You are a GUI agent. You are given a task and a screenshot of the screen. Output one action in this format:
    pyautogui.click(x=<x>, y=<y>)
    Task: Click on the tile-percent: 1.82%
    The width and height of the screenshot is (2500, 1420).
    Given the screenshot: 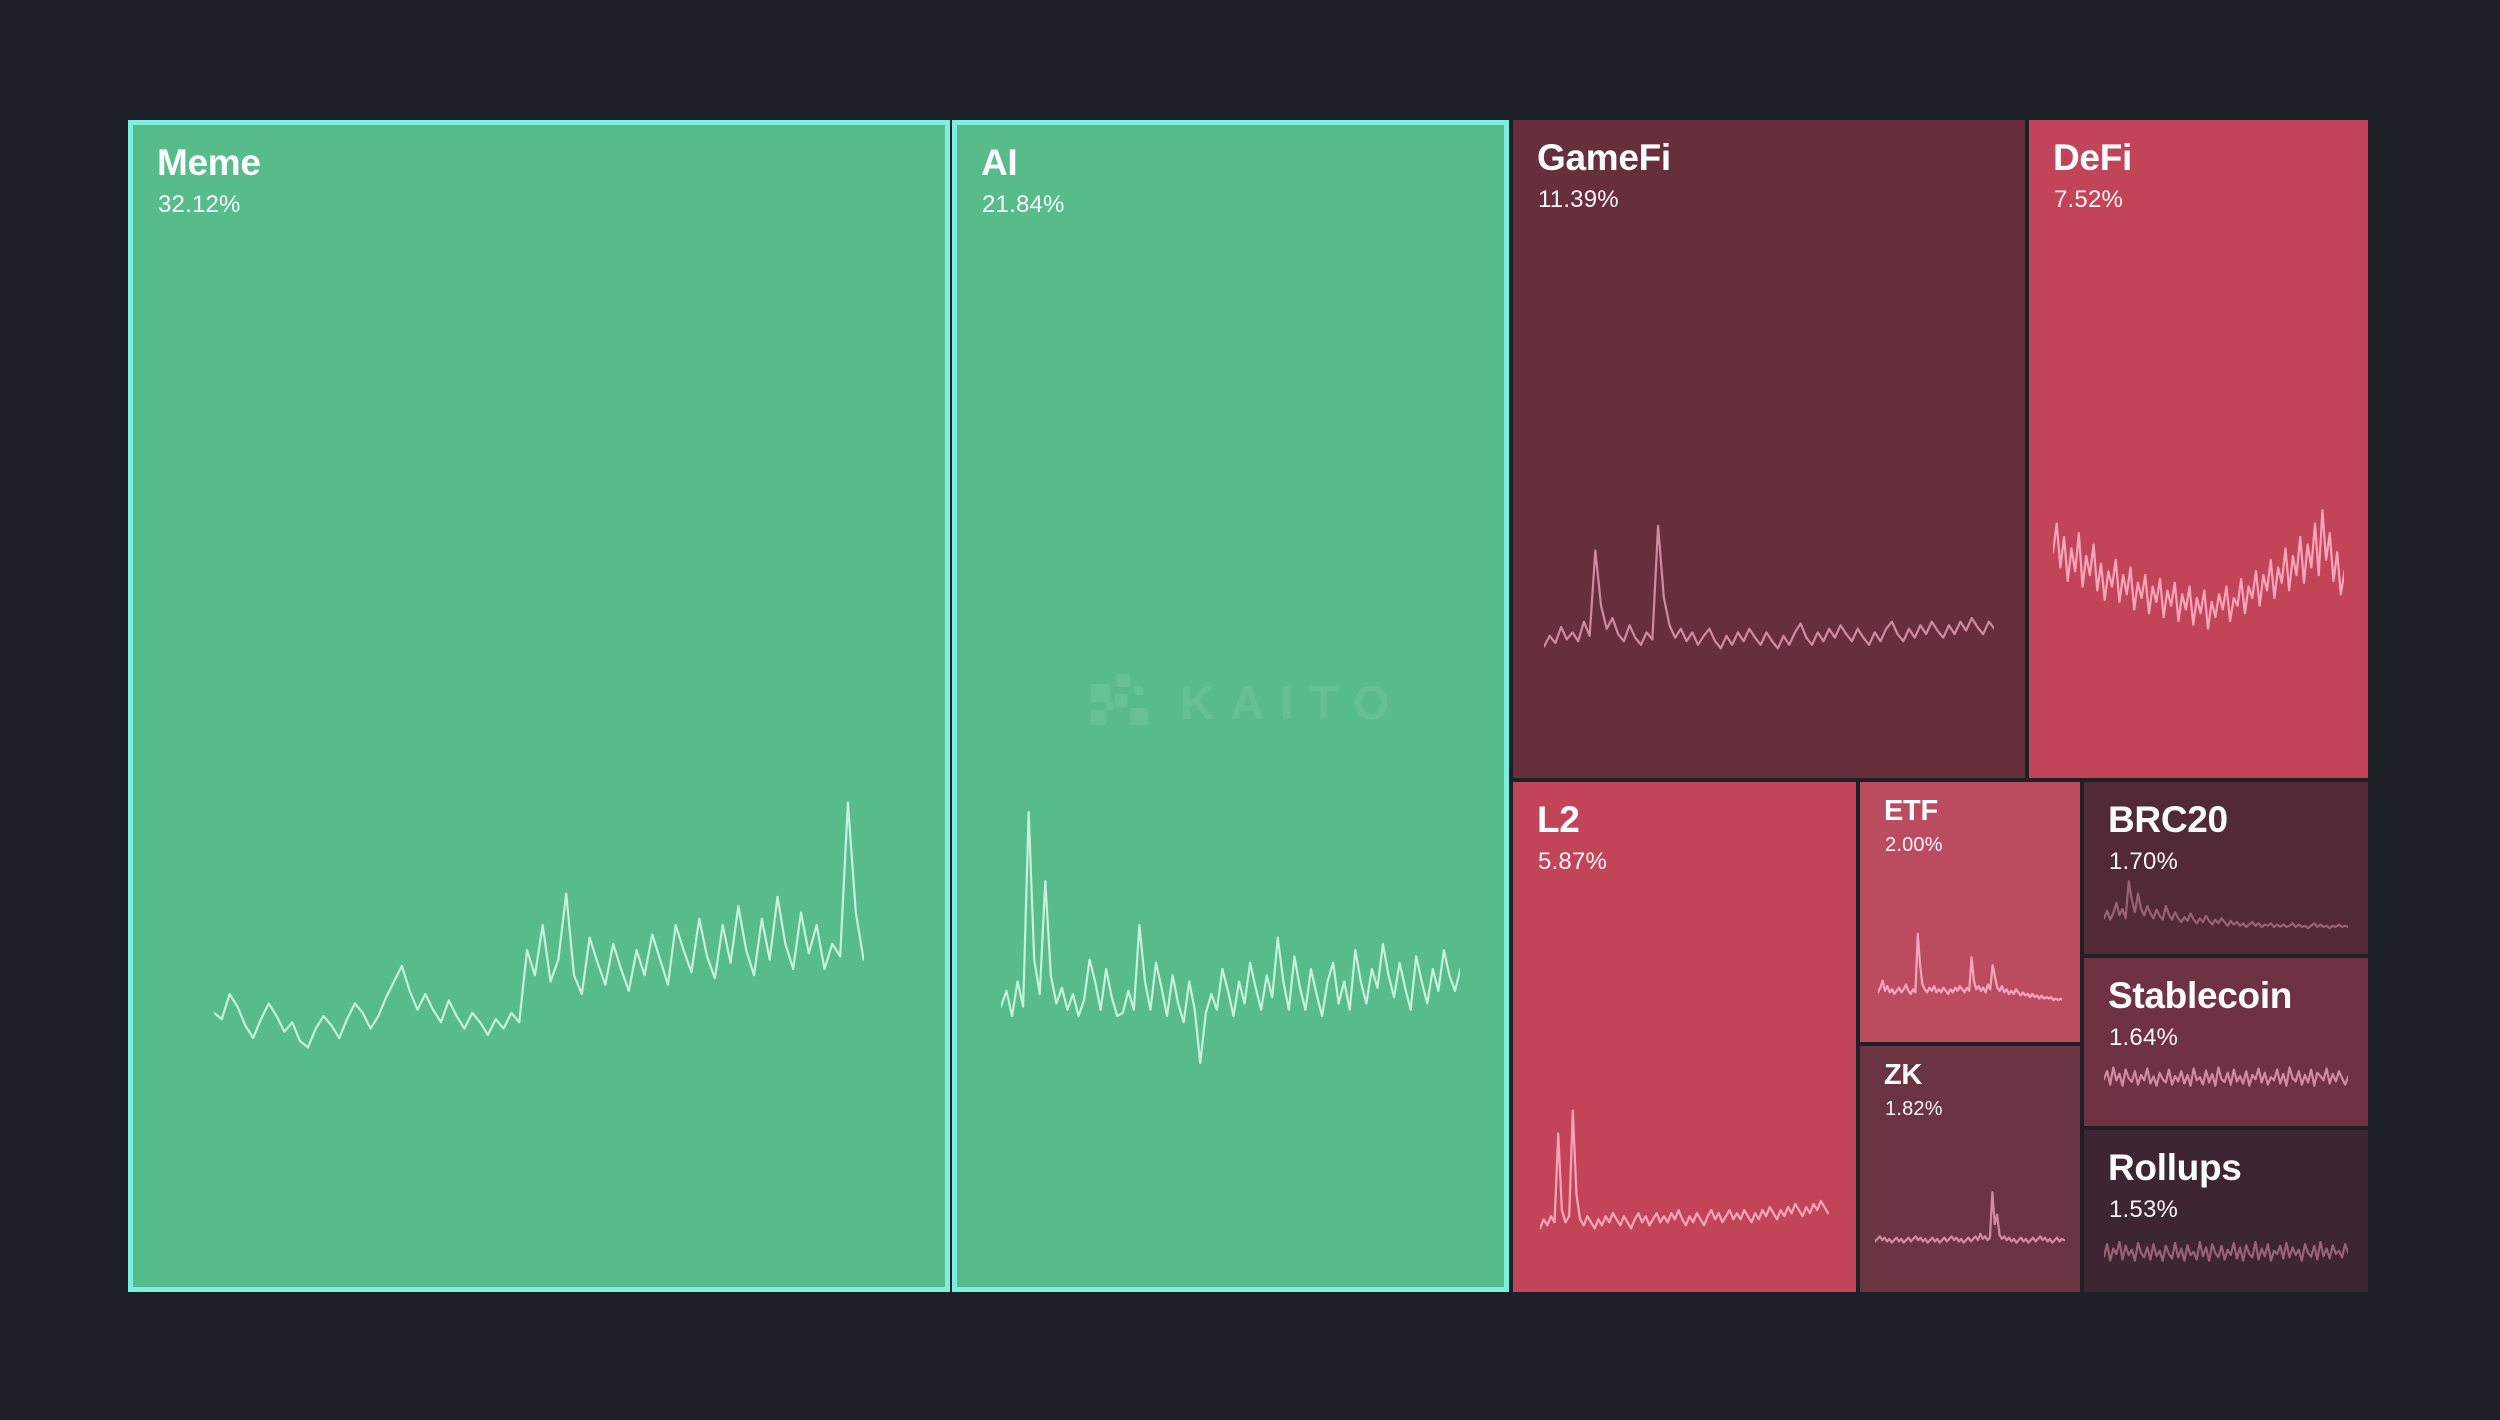 What is the action you would take?
    pyautogui.click(x=1914, y=1109)
    